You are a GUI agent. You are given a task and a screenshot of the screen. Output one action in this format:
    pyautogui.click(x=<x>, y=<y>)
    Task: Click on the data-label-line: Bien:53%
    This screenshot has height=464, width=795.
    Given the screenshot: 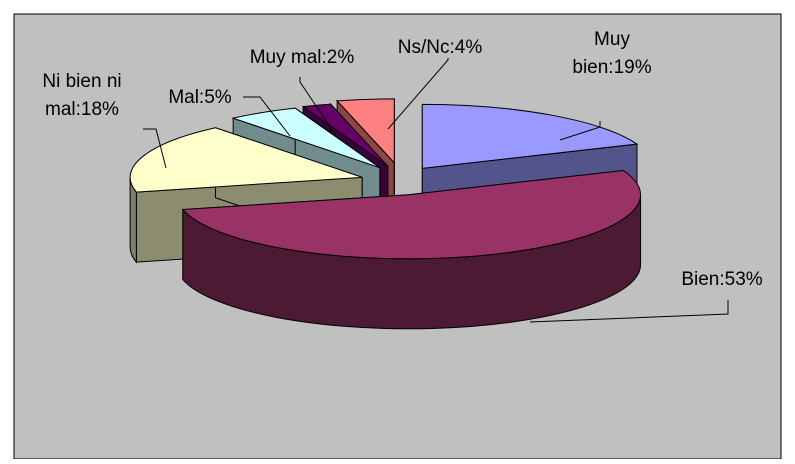 What is the action you would take?
    pyautogui.click(x=721, y=279)
    